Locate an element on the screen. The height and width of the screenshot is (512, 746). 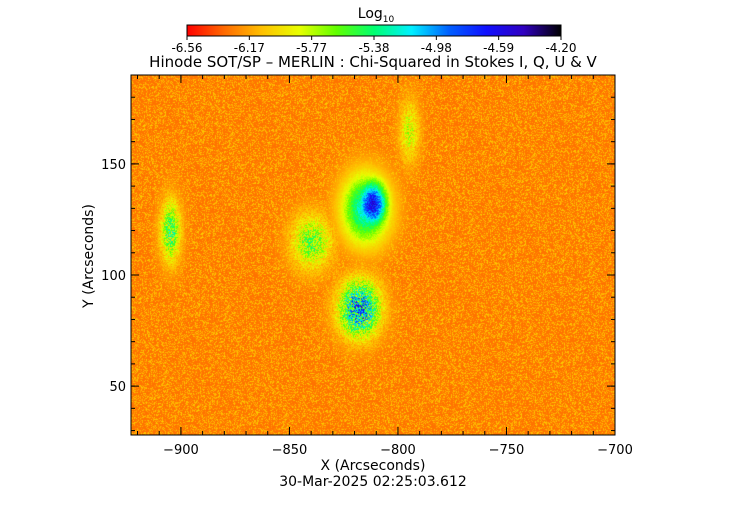
y-tick-label: 100 is located at coordinates (113, 276).